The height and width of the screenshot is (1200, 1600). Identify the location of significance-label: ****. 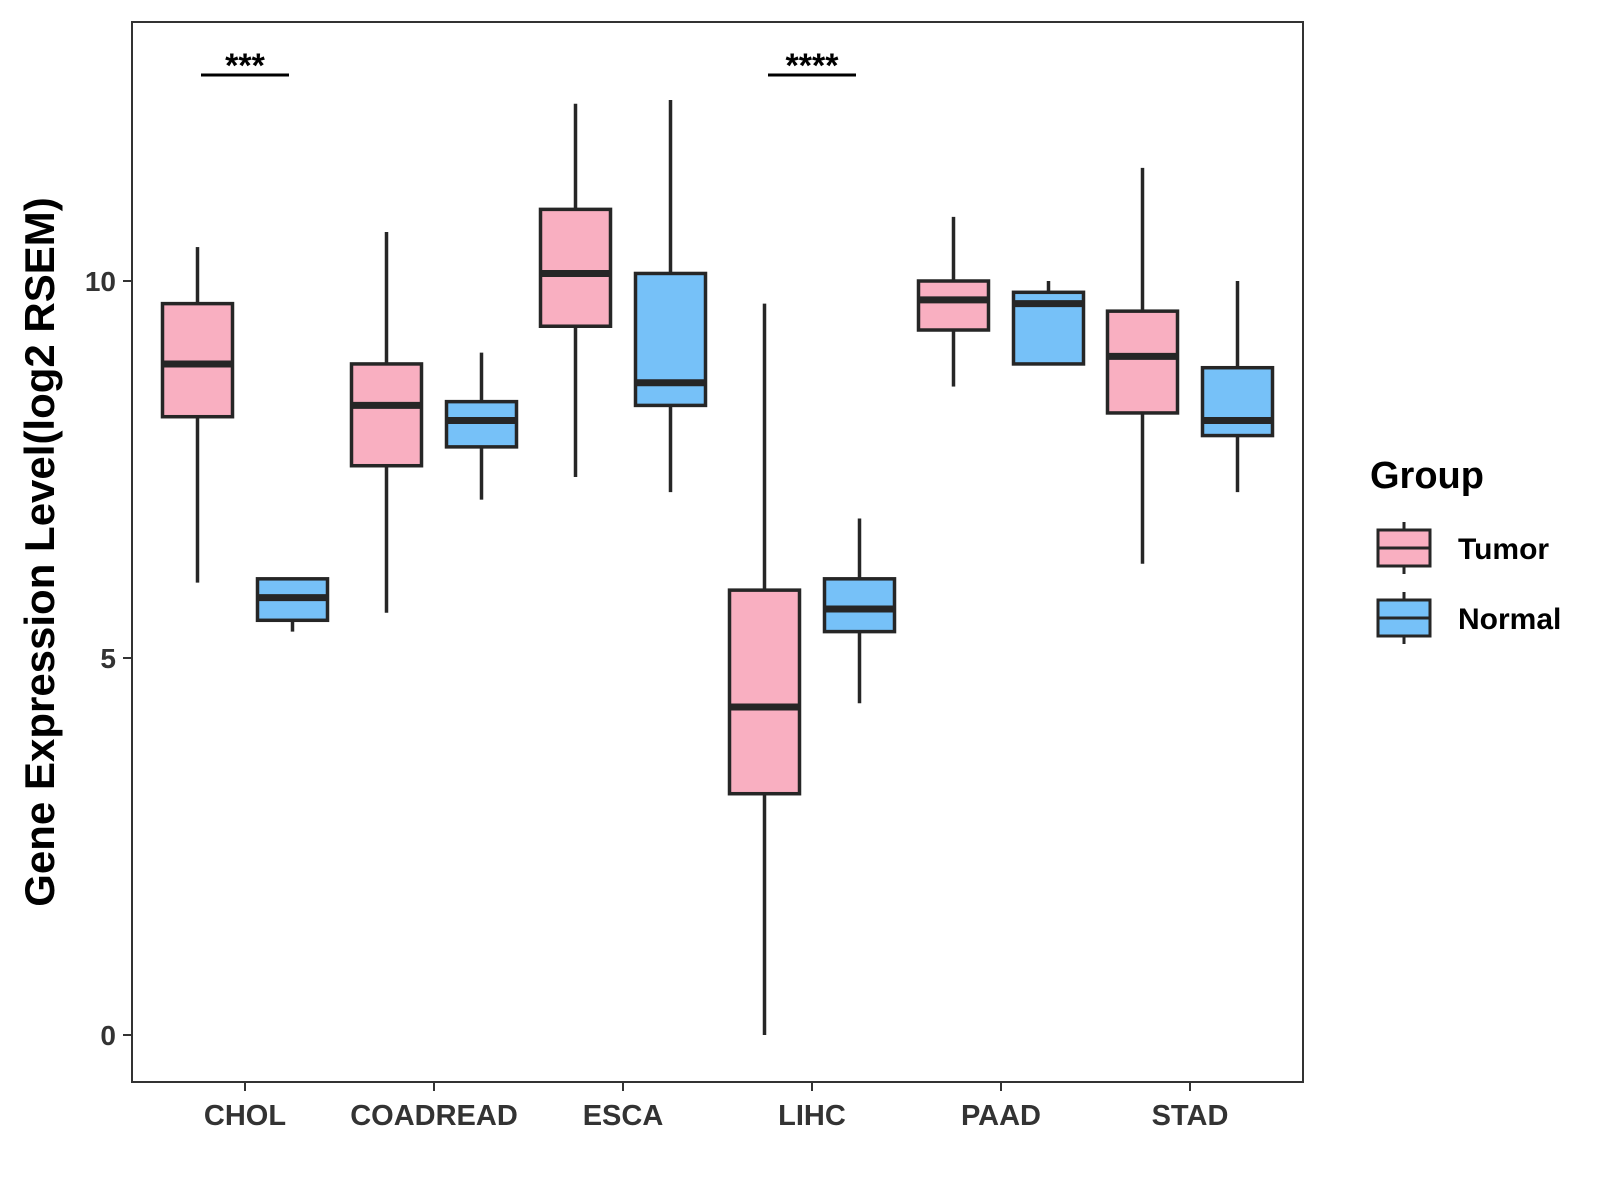
(813, 66).